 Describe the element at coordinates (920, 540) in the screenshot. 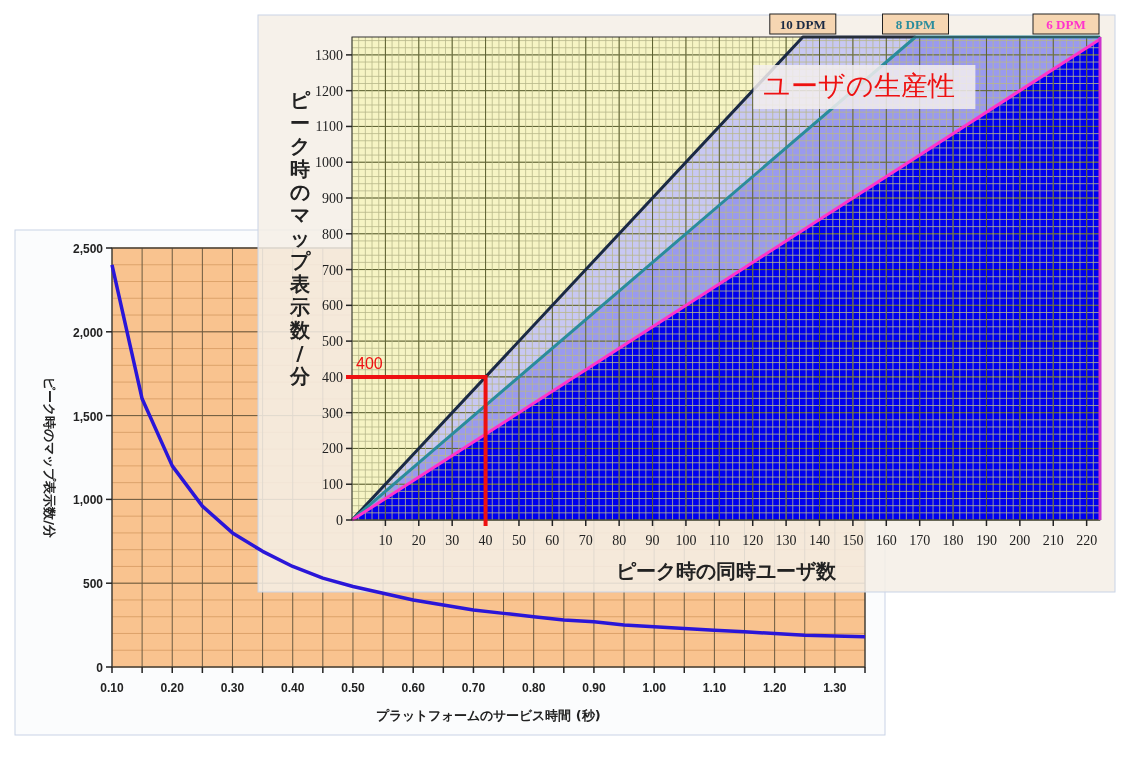

I see `x-tick-label: 170` at that location.